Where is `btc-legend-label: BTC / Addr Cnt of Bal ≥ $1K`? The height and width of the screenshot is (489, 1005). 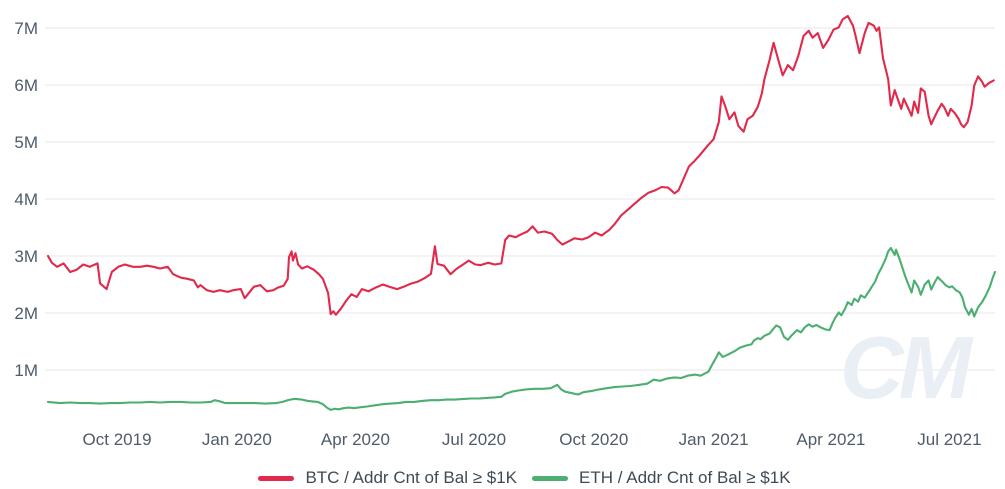 btc-legend-label: BTC / Addr Cnt of Bal ≥ $1K is located at coordinates (411, 477).